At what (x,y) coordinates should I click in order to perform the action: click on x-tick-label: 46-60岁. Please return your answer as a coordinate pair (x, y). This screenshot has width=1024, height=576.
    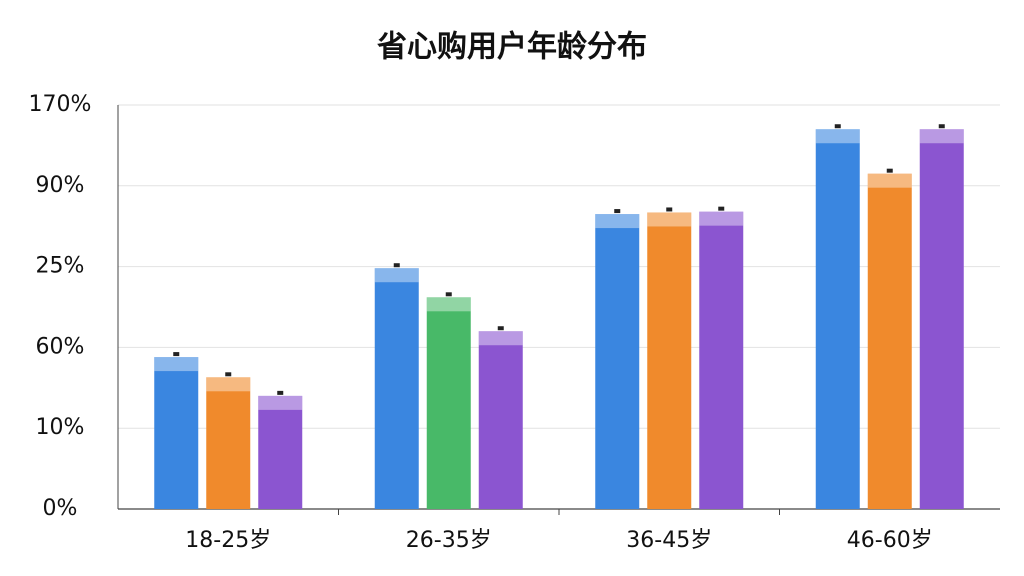
    Looking at the image, I should click on (890, 540).